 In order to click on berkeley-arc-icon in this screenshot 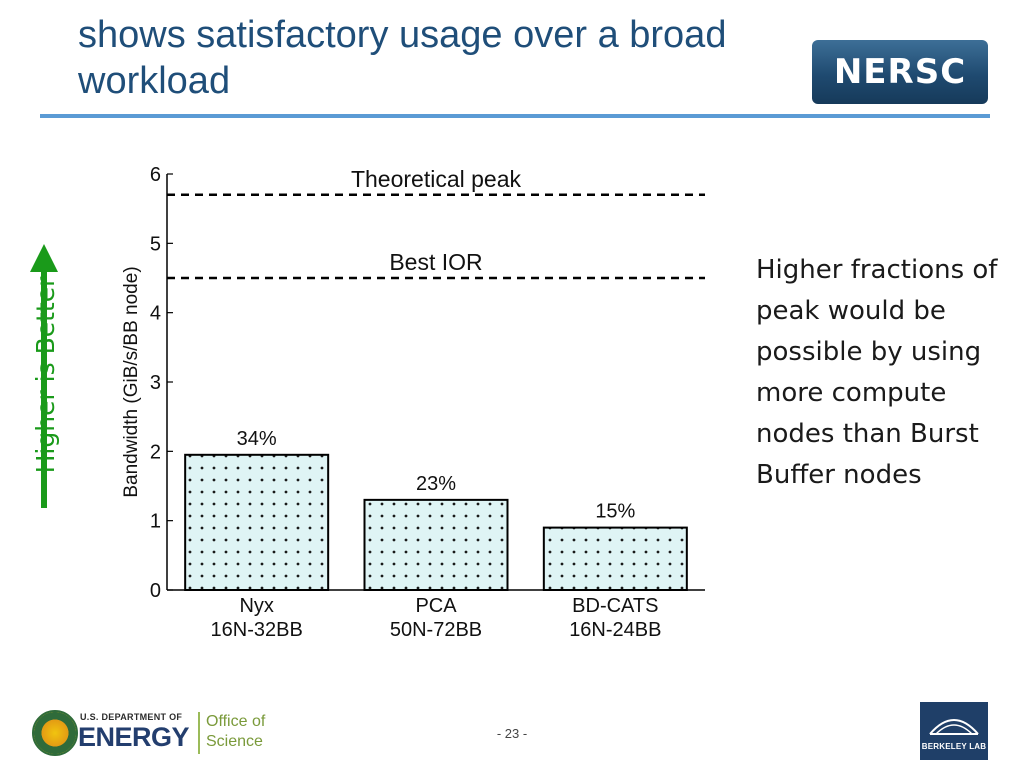, I will do `click(954, 727)`.